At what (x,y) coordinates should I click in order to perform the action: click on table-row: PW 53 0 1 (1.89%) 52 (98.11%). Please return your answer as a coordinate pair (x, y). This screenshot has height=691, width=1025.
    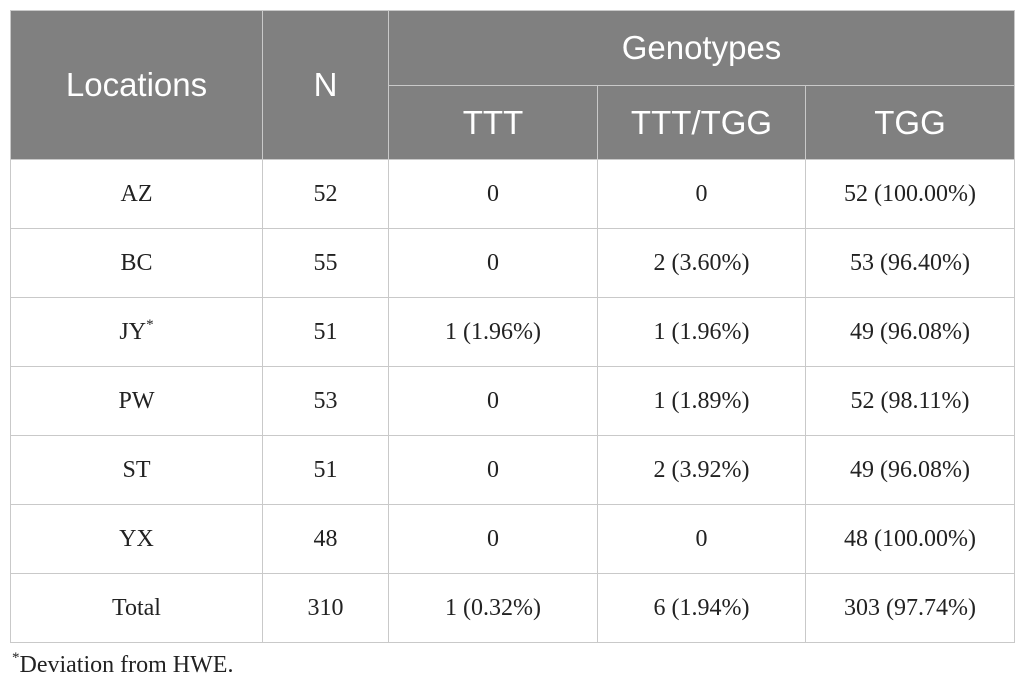
    Looking at the image, I should click on (513, 401).